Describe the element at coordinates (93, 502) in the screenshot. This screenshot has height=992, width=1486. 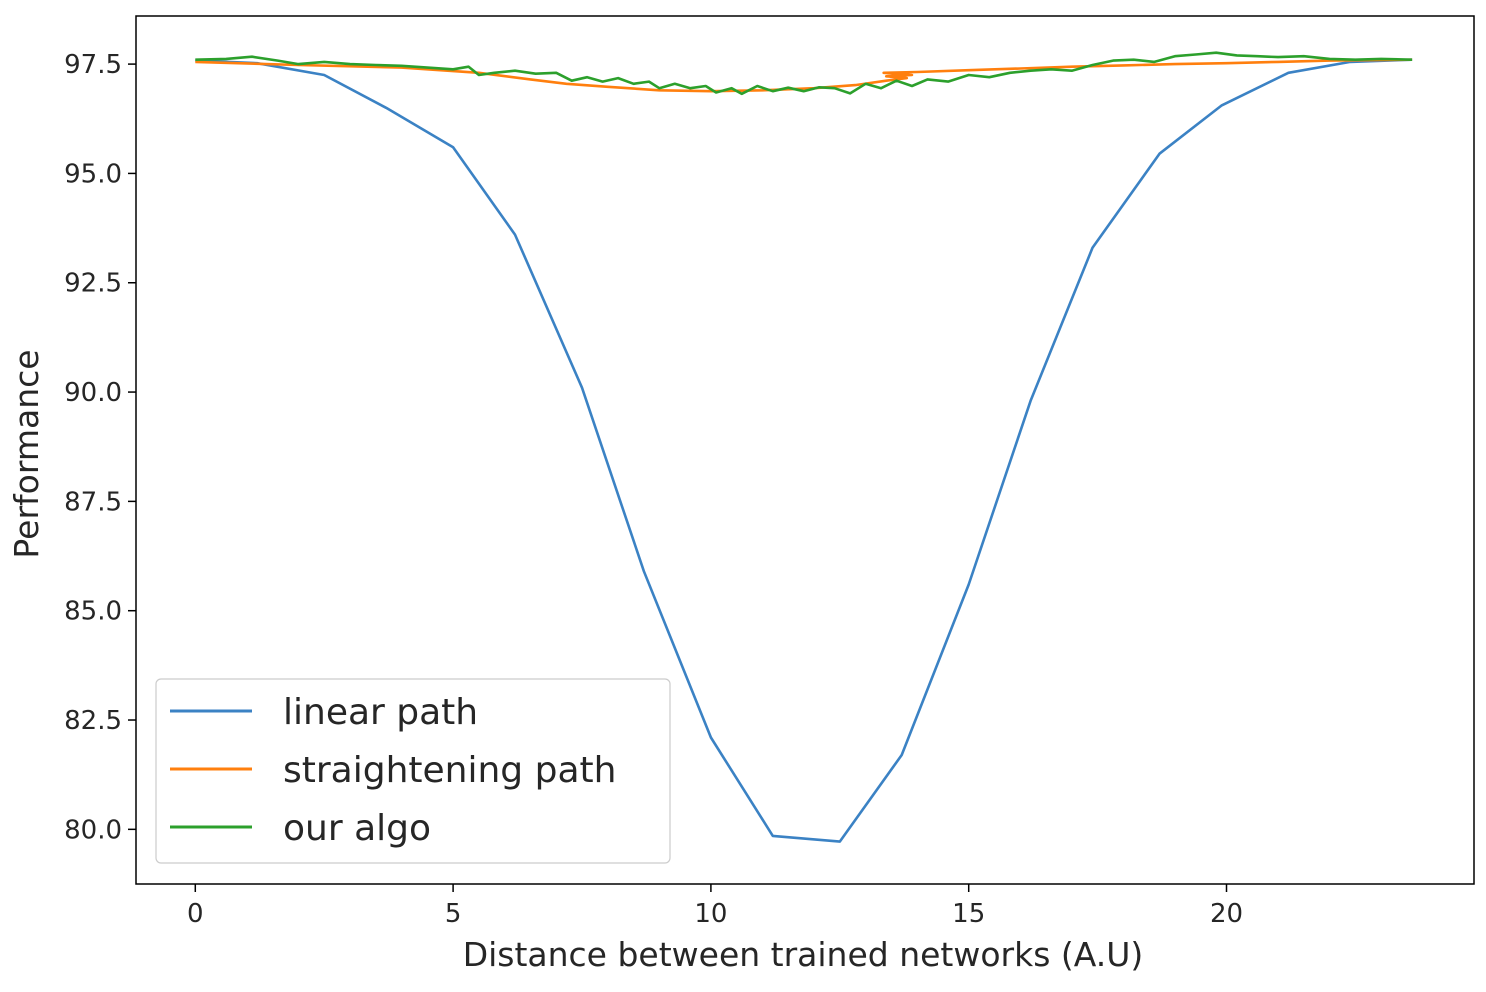
I see `y-tick-label: 87.5` at that location.